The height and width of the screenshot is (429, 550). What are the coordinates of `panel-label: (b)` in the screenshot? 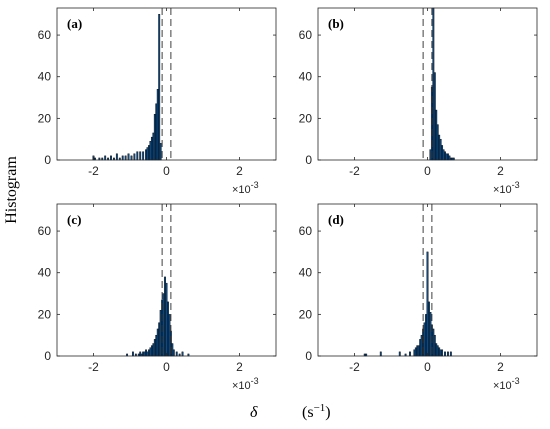 It's located at (336, 23).